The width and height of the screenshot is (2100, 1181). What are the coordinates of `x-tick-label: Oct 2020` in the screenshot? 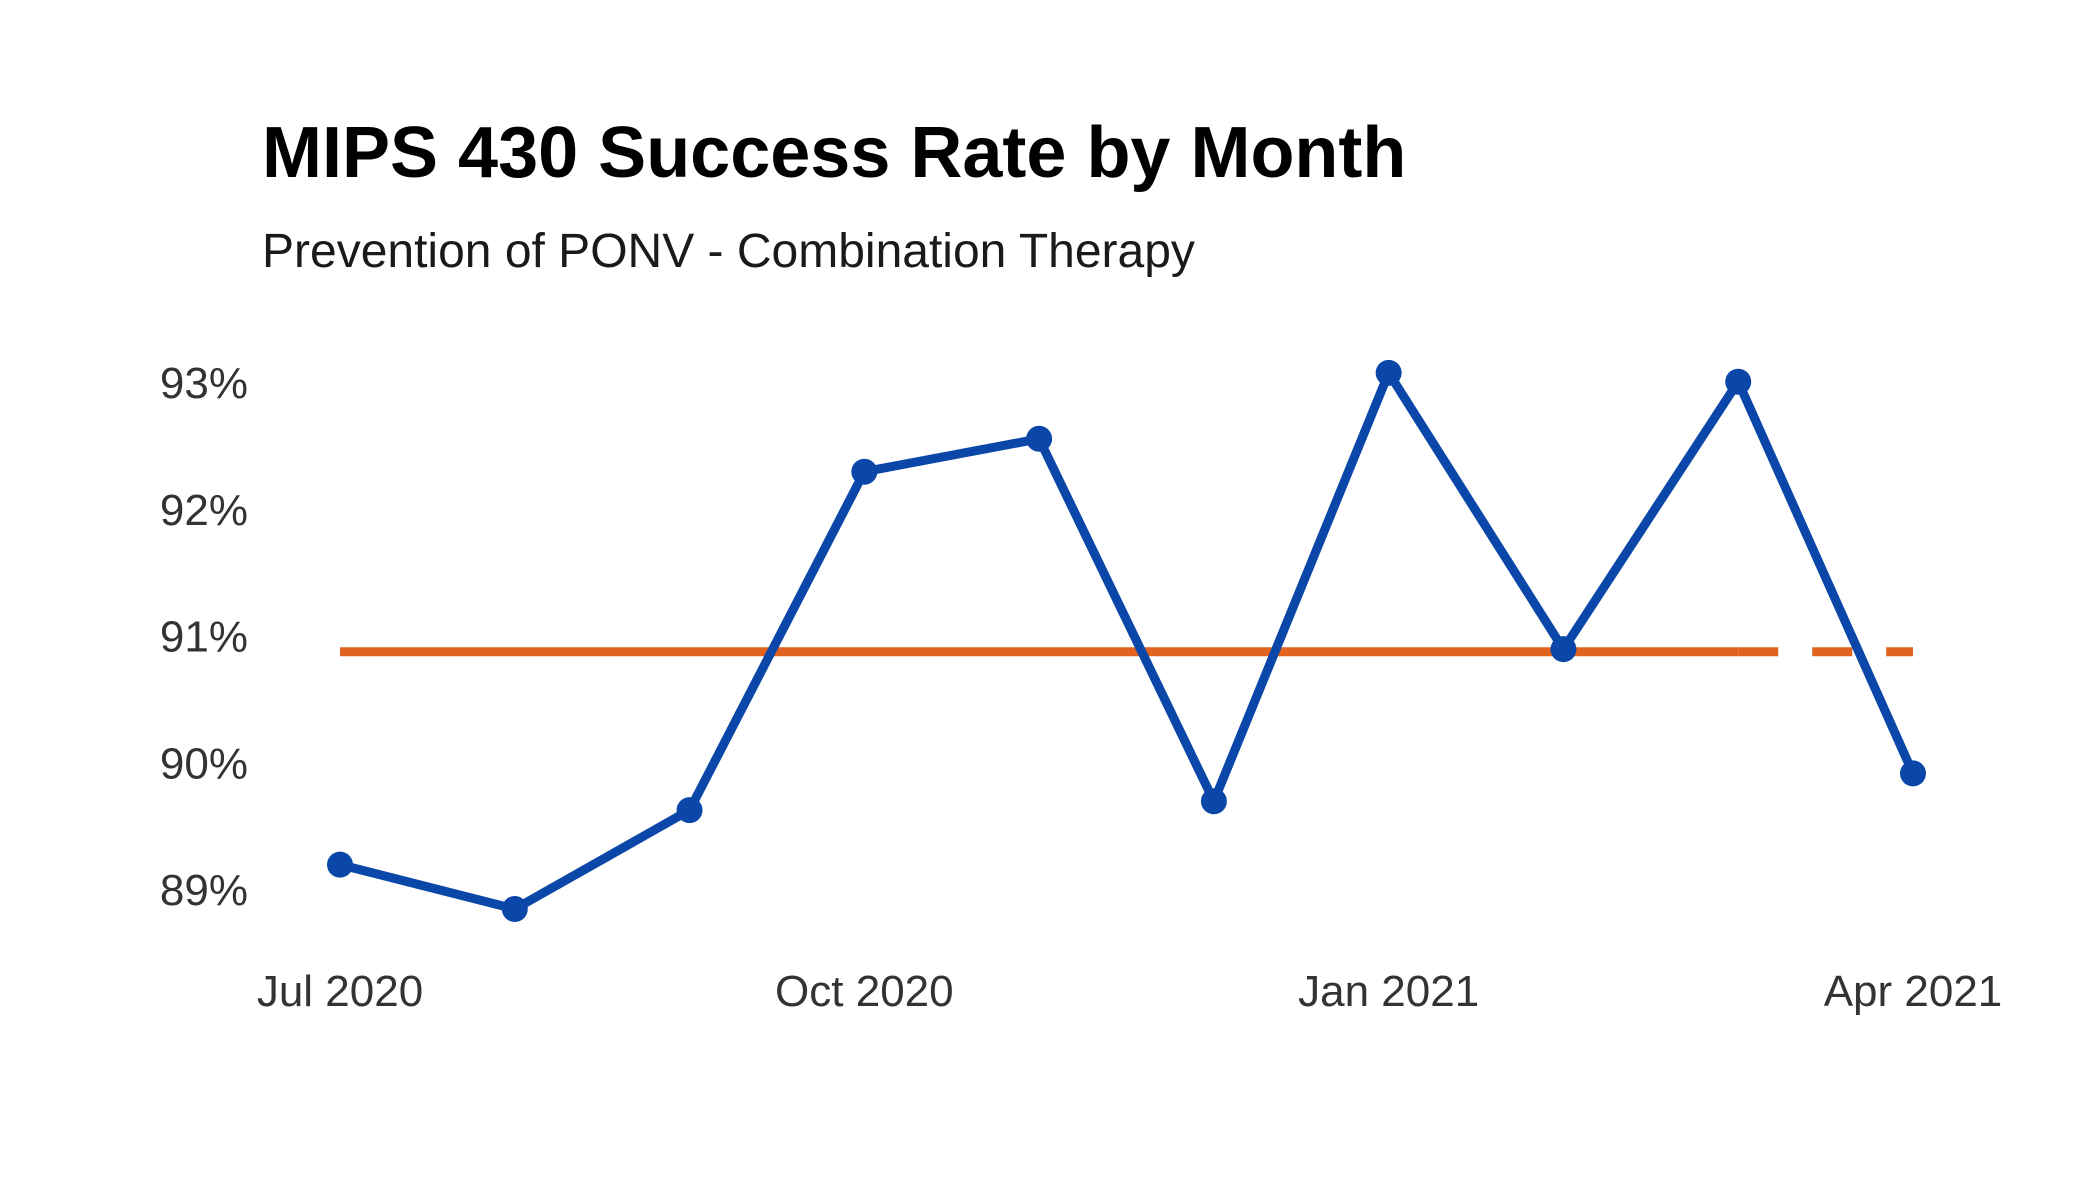 It's located at (864, 991).